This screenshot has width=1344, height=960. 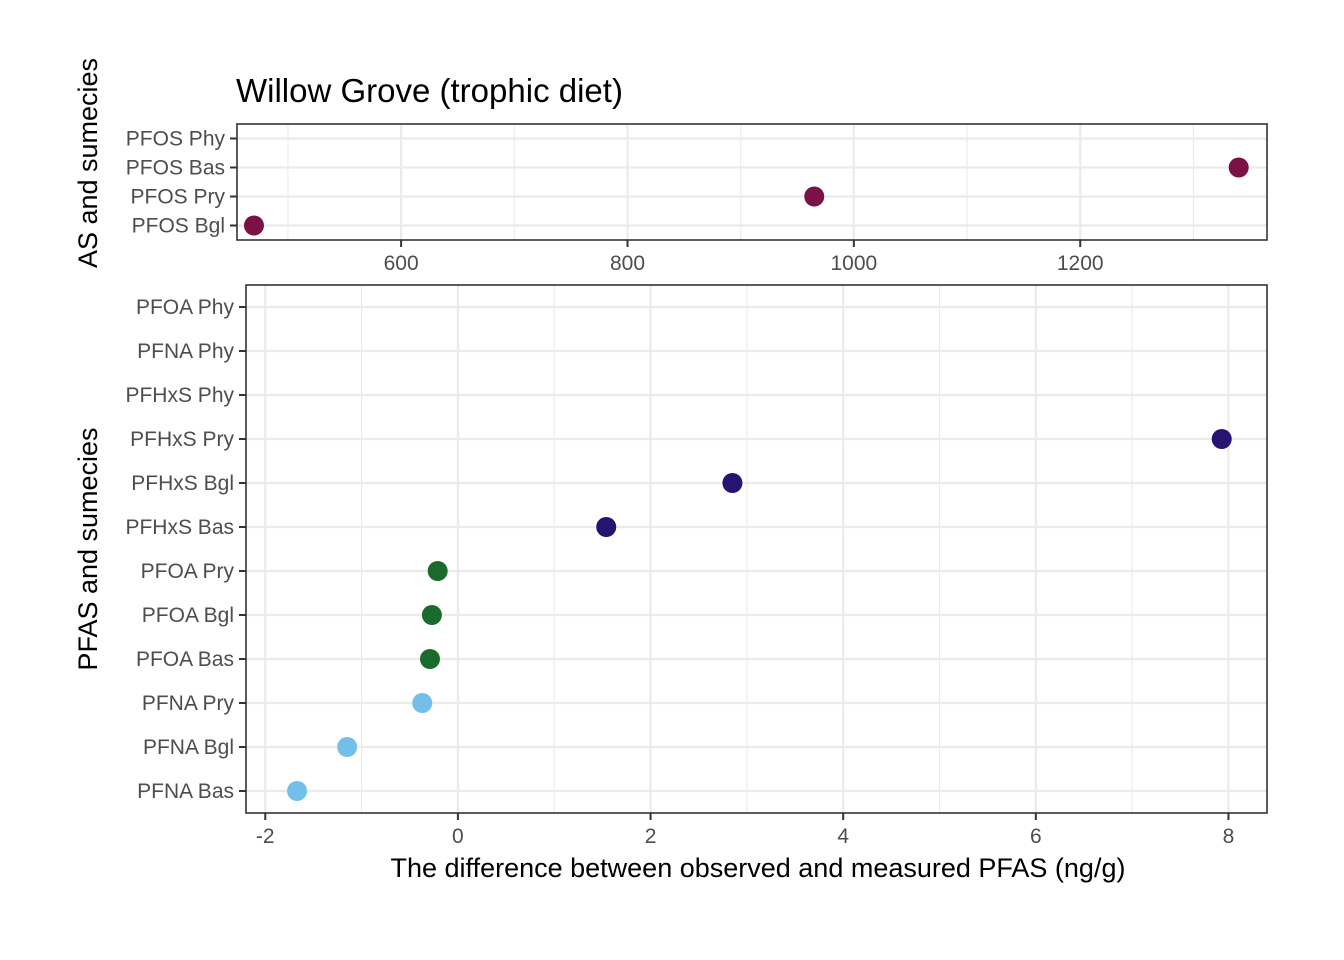 I want to click on bottom-y-tick-label: PFNA Phy, so click(x=185, y=351).